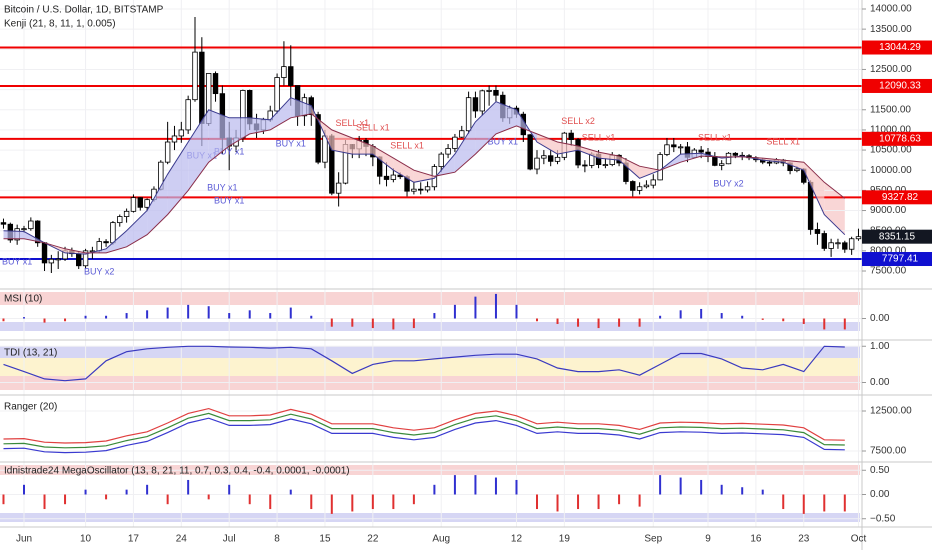 The height and width of the screenshot is (550, 932). What do you see at coordinates (900, 259) in the screenshot?
I see `level-label: 7797.41` at bounding box center [900, 259].